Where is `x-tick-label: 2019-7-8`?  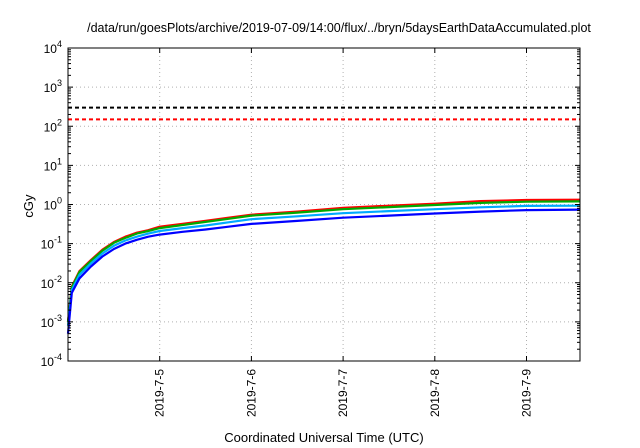
x-tick-label: 2019-7-8 is located at coordinates (435, 393).